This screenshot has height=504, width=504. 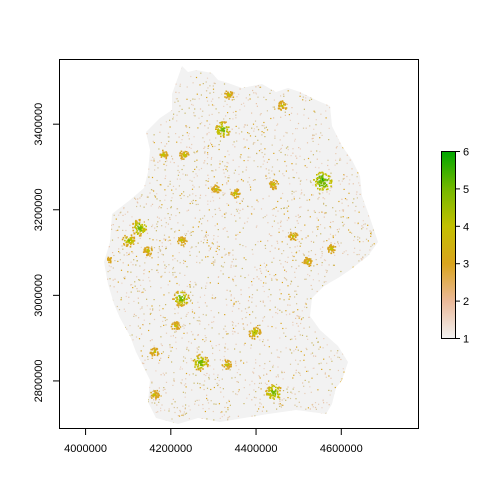 I want to click on y-tick-label: 2800000, so click(x=39, y=381).